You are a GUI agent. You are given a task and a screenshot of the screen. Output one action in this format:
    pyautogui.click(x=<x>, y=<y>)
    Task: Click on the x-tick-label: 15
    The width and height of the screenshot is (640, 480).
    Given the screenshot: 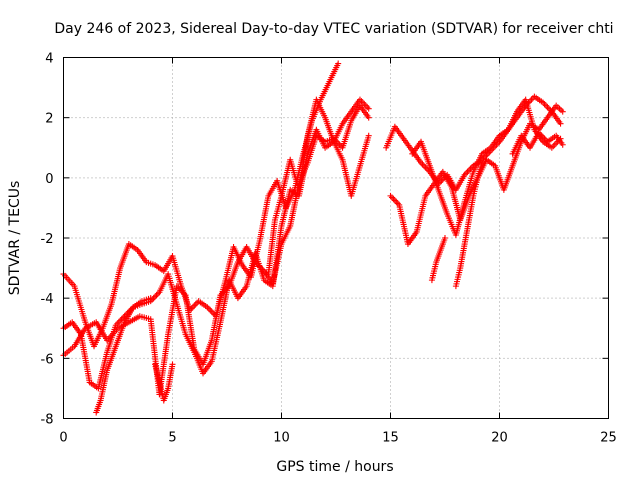 What is the action you would take?
    pyautogui.click(x=390, y=438)
    